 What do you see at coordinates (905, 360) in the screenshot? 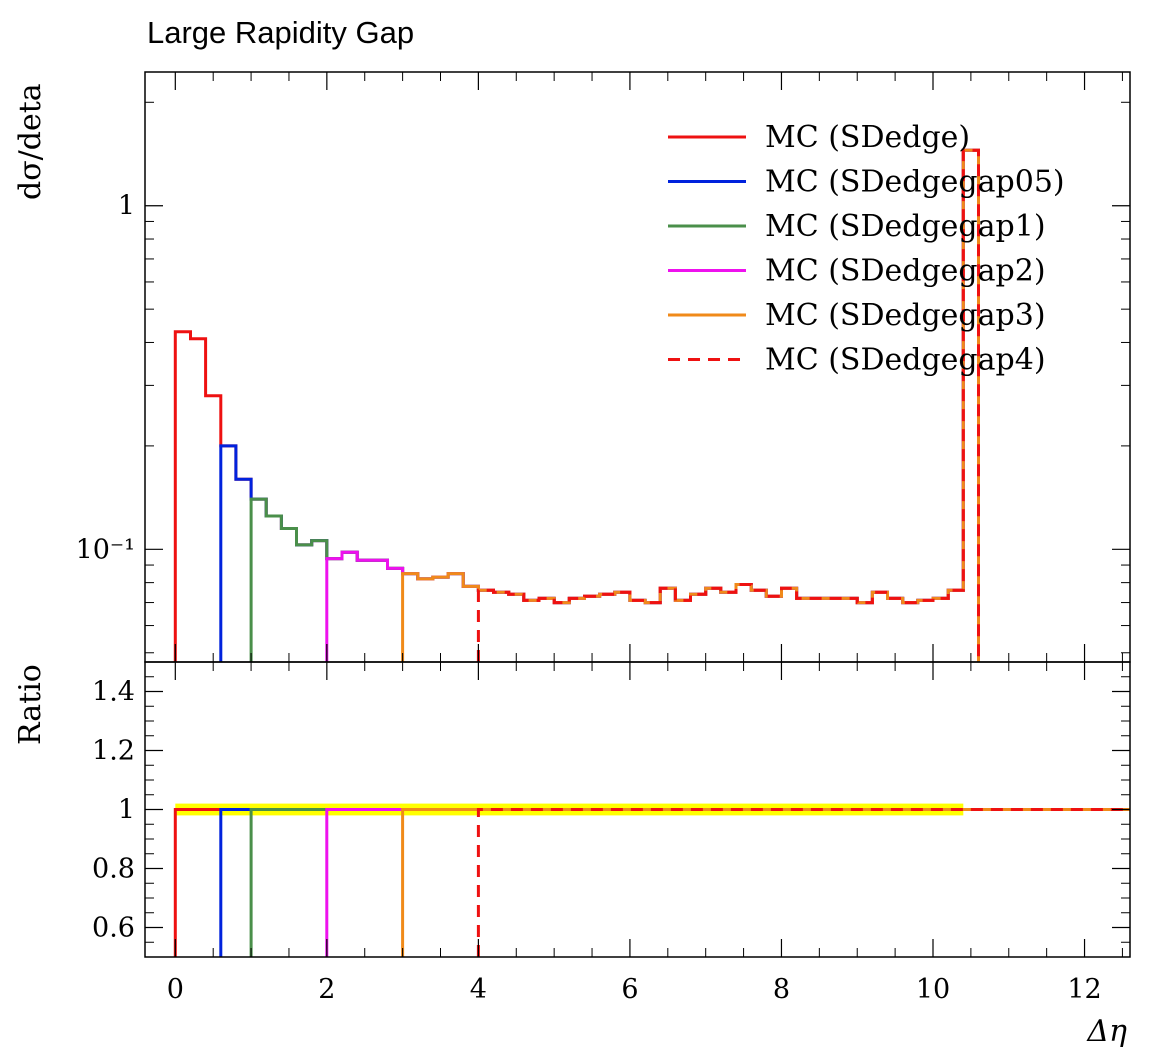
I see `legend-label: MC (SDedgegap4)` at bounding box center [905, 360].